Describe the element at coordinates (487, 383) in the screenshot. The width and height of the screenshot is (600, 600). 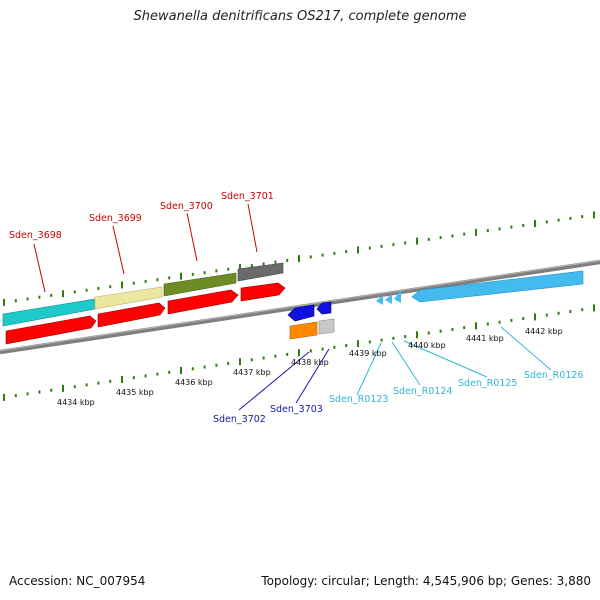
I see `gene-label-sden-r0125: Sden_R0125` at that location.